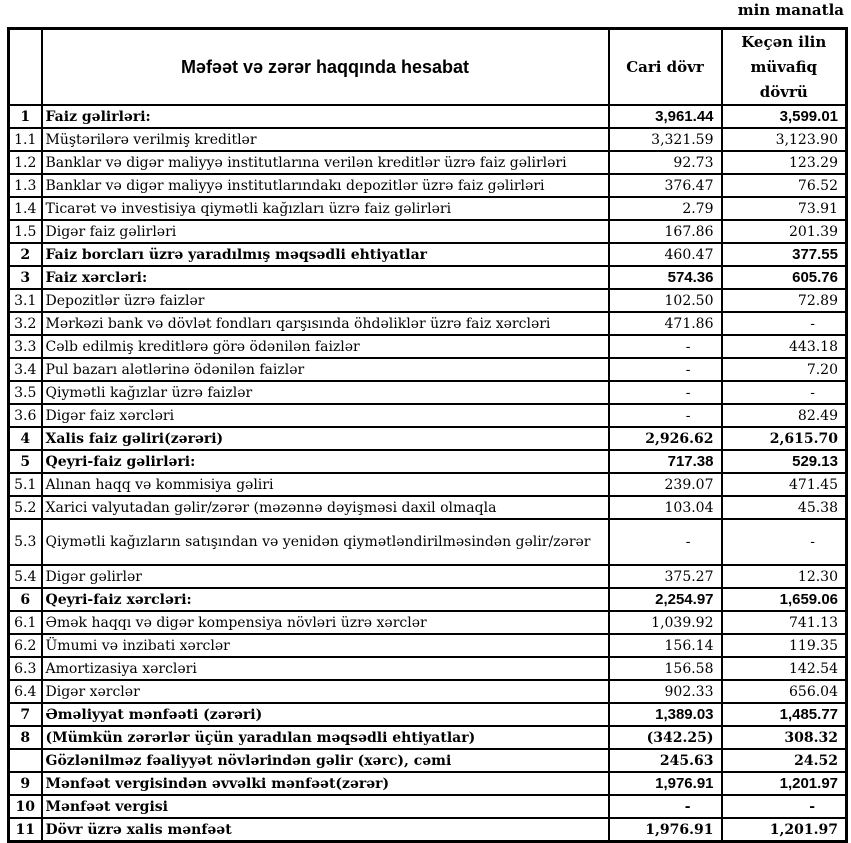  Describe the element at coordinates (325, 462) in the screenshot. I see `row-label-cell: Qeyri-faiz gəlirləri:` at that location.